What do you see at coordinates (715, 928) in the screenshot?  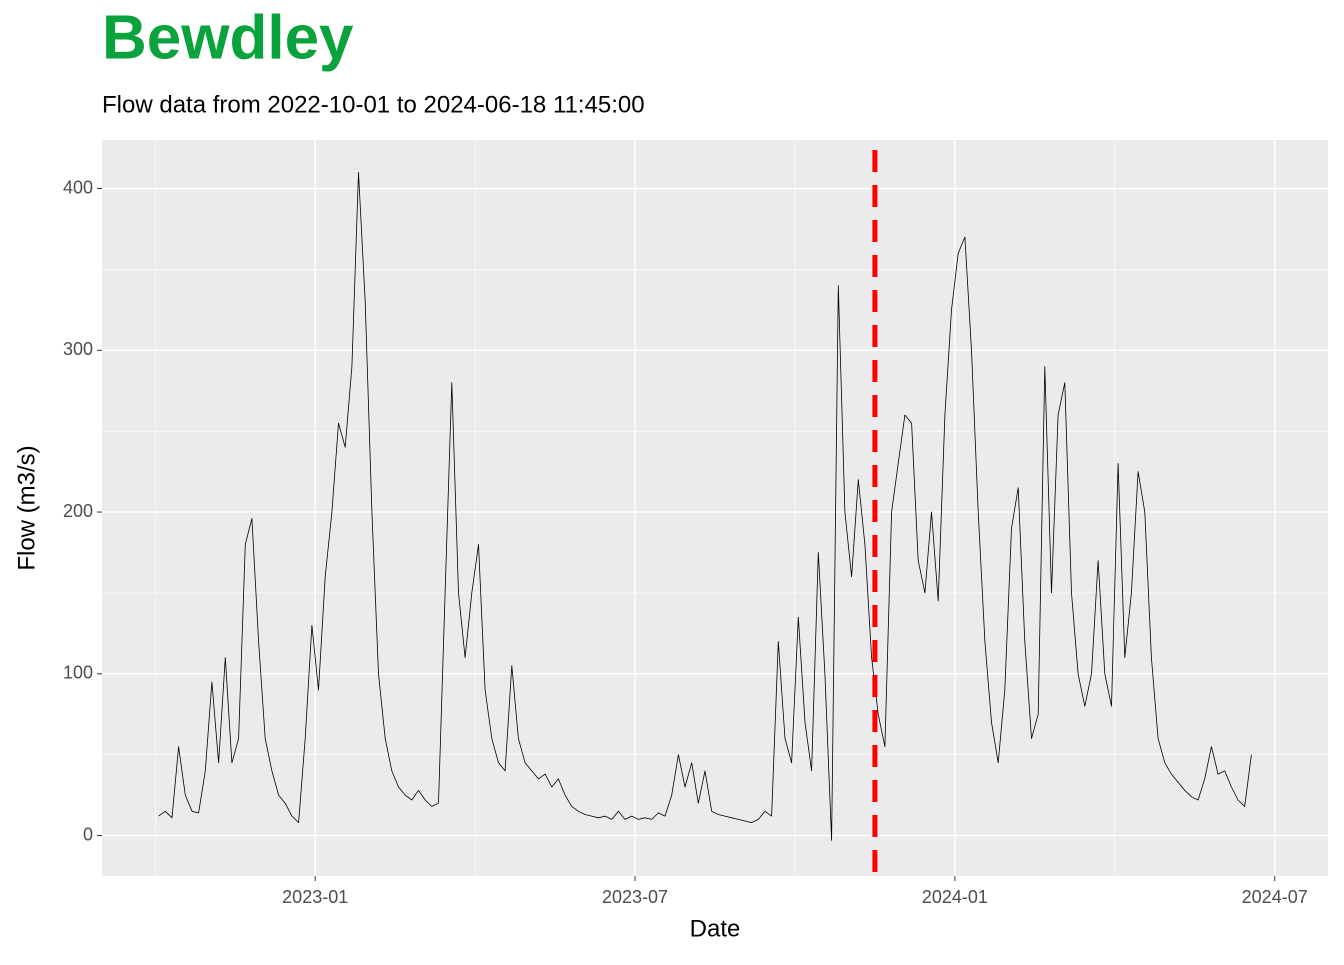 I see `x-axis-title: Date` at bounding box center [715, 928].